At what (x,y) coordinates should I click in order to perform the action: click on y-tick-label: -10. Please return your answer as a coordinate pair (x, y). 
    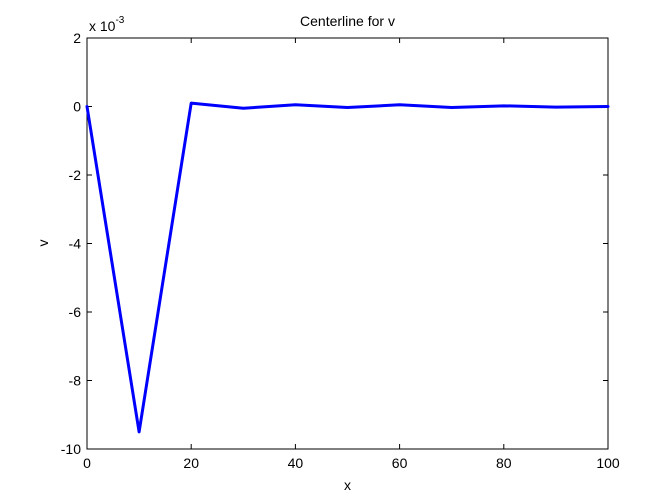
    Looking at the image, I should click on (71, 449).